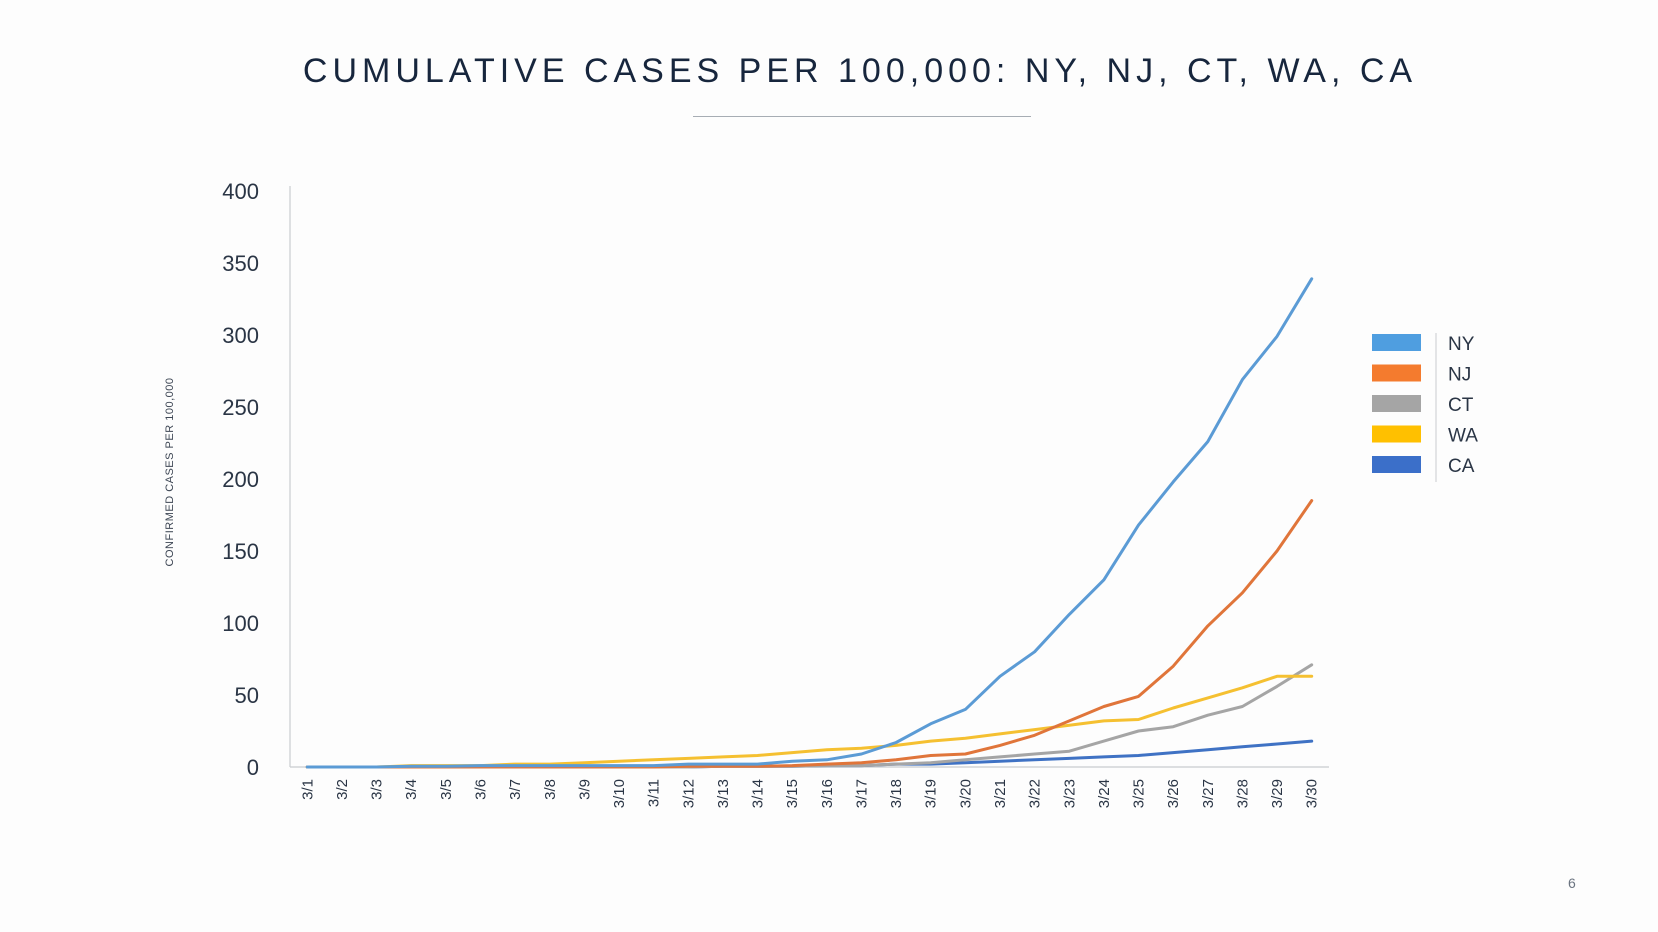  What do you see at coordinates (1396, 342) in the screenshot?
I see `legend-swatch-ny` at bounding box center [1396, 342].